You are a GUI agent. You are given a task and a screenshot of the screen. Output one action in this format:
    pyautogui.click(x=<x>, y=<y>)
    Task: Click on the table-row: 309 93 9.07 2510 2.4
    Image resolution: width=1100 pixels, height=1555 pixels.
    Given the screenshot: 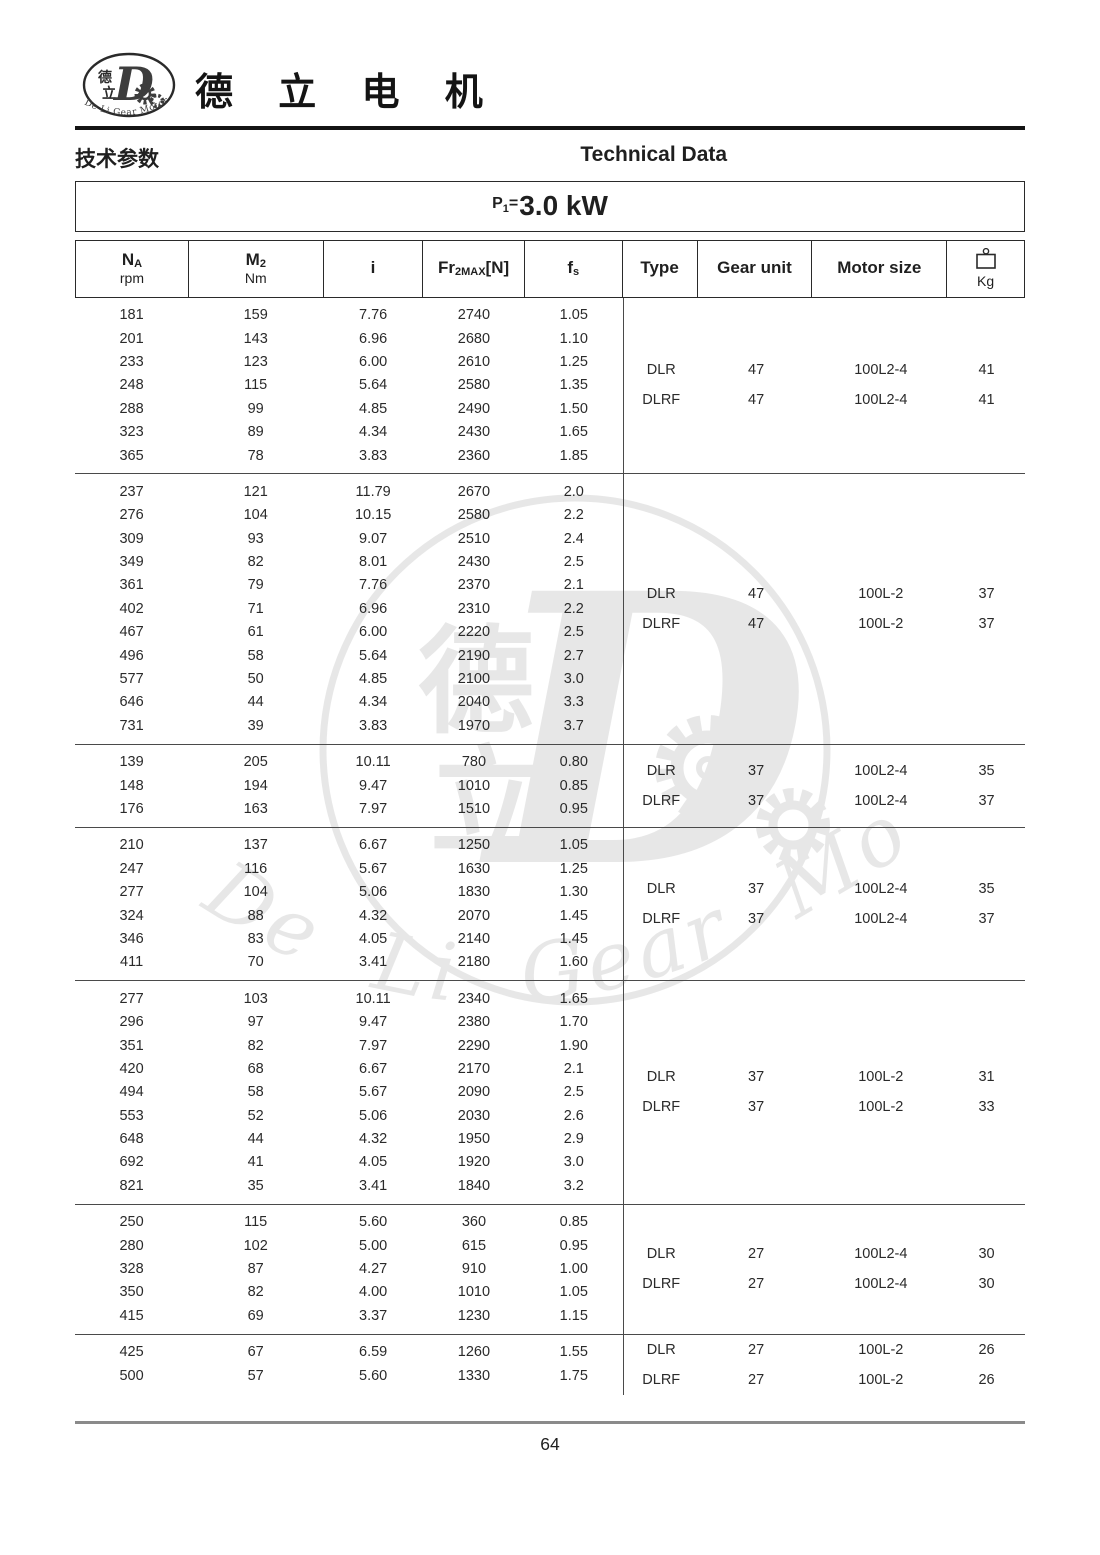 What is the action you would take?
    pyautogui.click(x=349, y=538)
    